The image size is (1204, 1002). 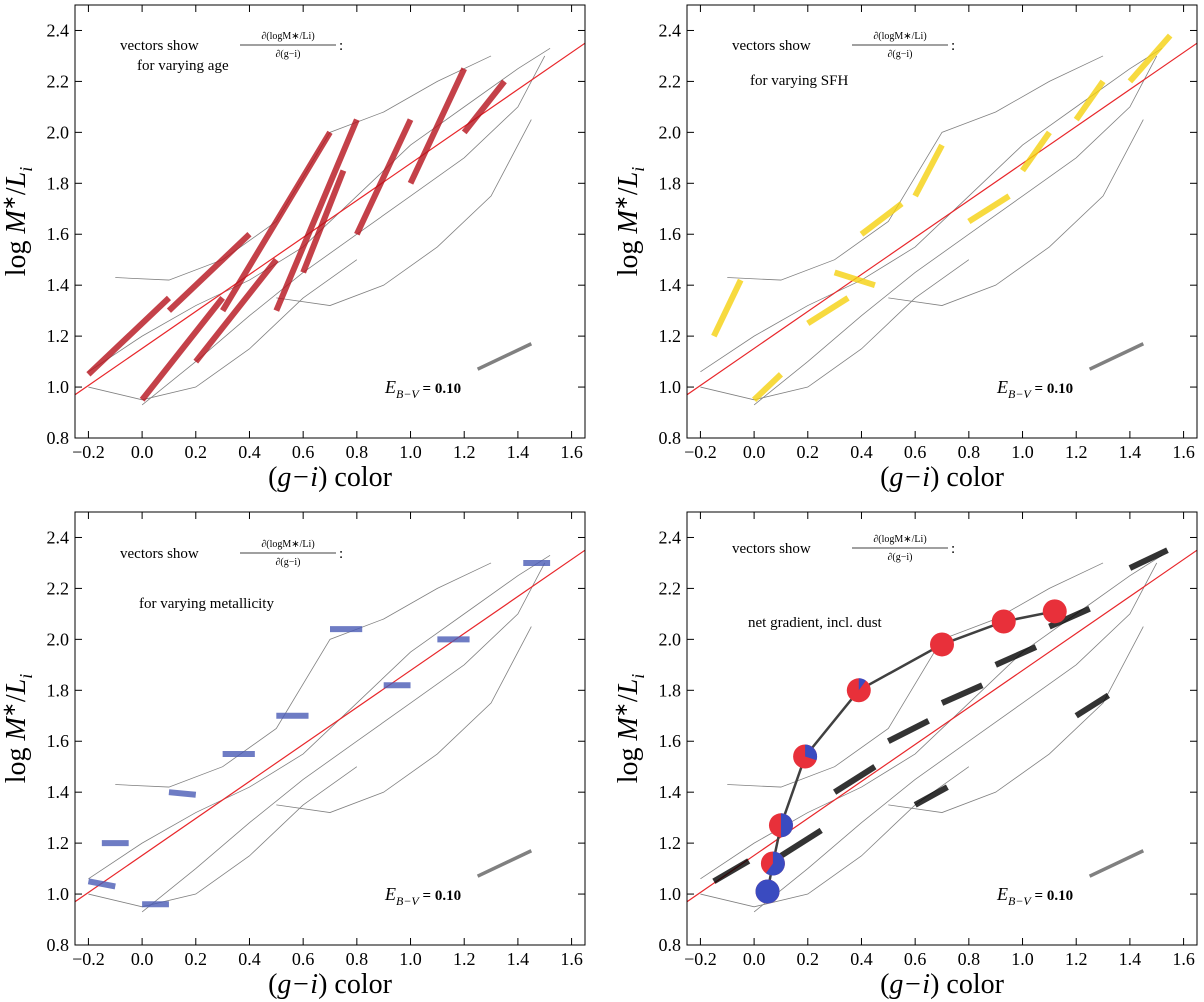 What do you see at coordinates (1052, 389) in the screenshot?
I see `dust-value: = 0.10` at bounding box center [1052, 389].